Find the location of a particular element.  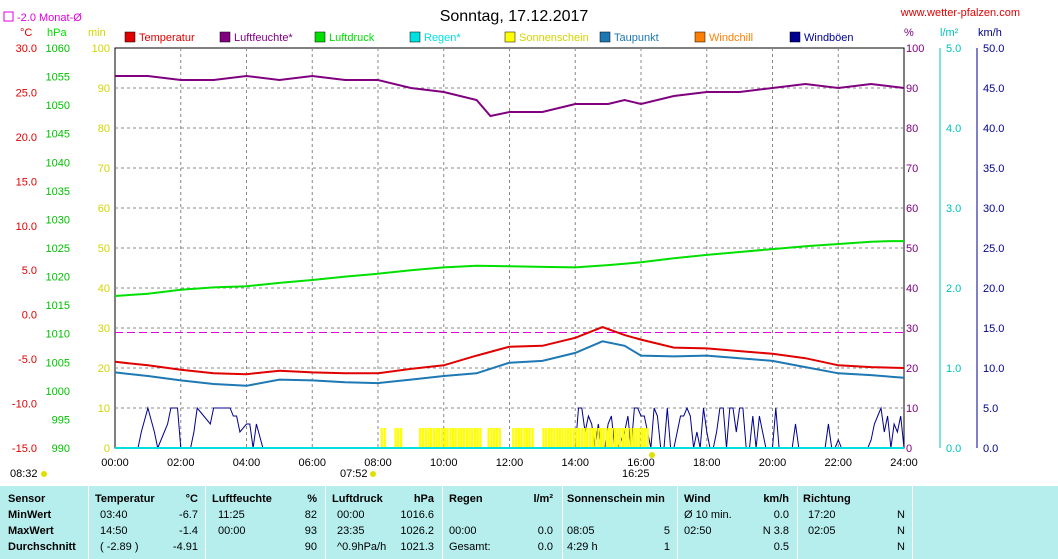

hpa-tick-label: 1050 is located at coordinates (58, 106).